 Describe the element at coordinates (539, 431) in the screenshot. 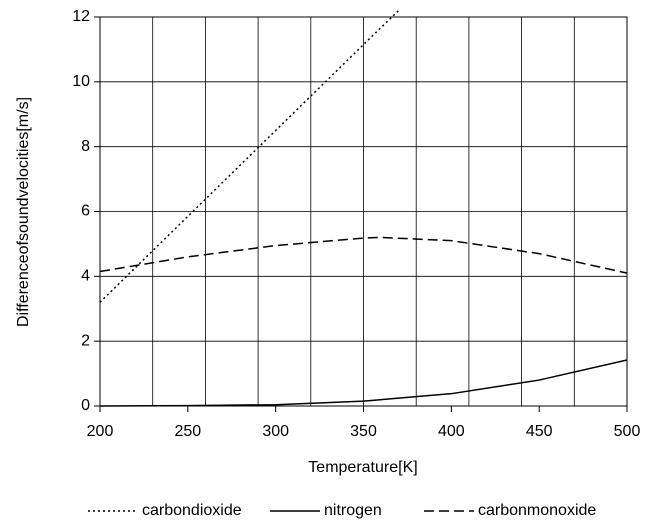

I see `x-tick-label: 450` at that location.